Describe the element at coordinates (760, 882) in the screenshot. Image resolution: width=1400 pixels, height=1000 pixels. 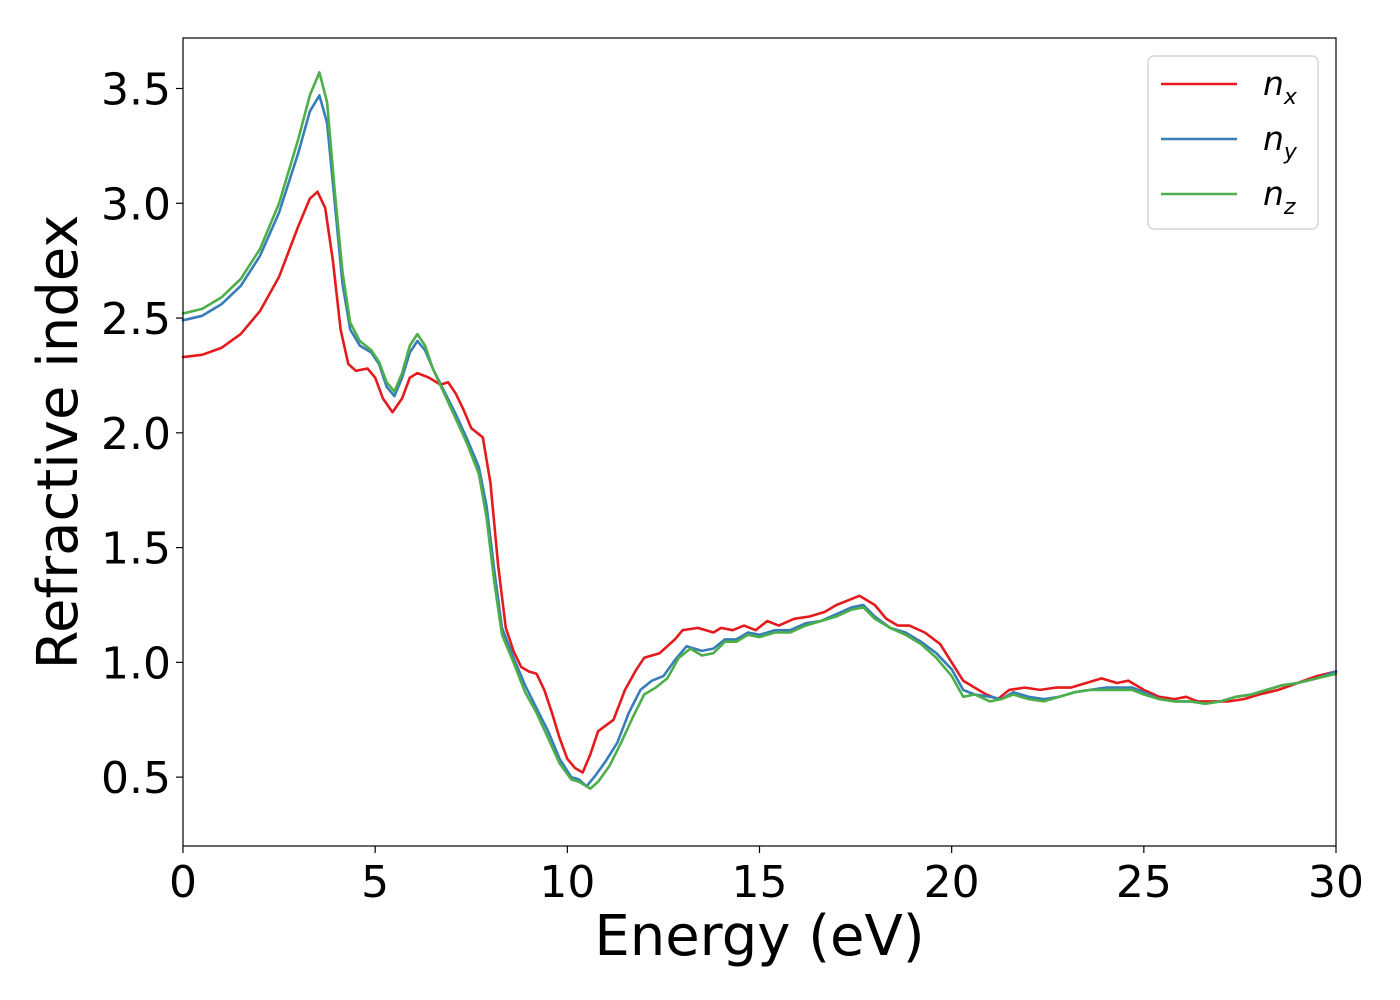
I see `x-tick-label: 15` at that location.